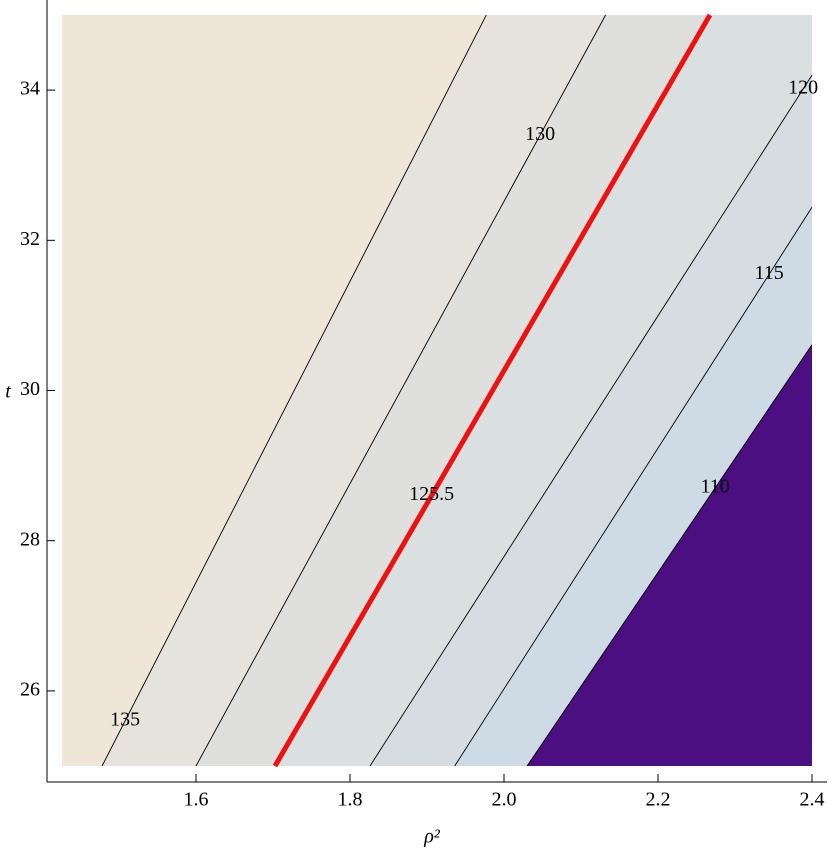 This screenshot has width=829, height=854. Describe the element at coordinates (432, 837) in the screenshot. I see `x-axis-label: ρ²` at that location.